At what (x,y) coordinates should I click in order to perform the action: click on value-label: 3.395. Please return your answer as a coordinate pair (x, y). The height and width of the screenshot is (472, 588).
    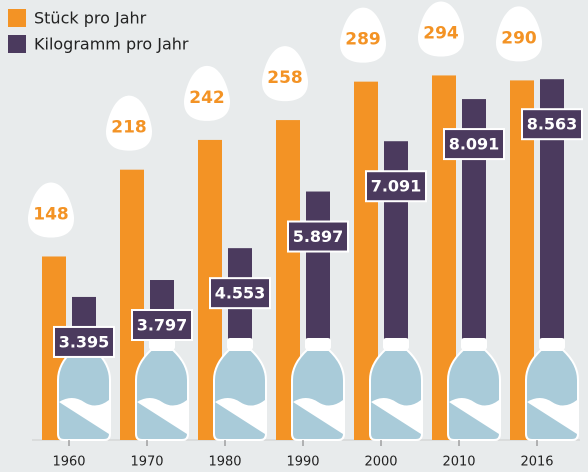
    Looking at the image, I should click on (84, 341).